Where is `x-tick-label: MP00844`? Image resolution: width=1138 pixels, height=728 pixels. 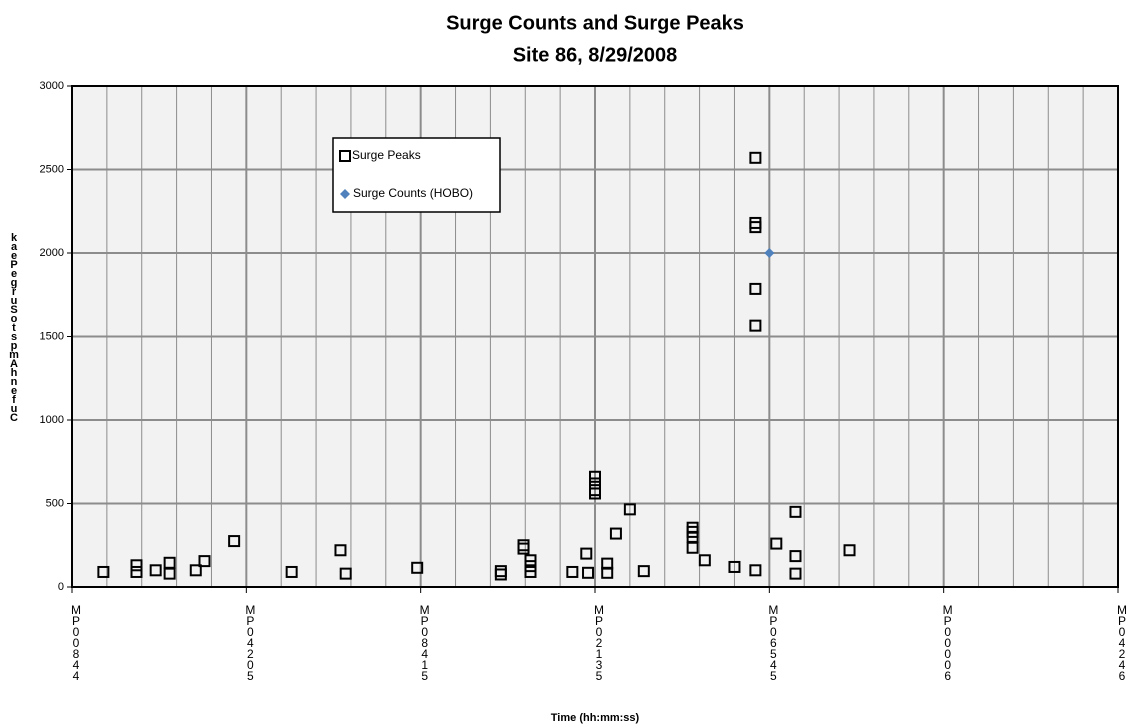
x-tick-label: MP00844 is located at coordinates (76, 641).